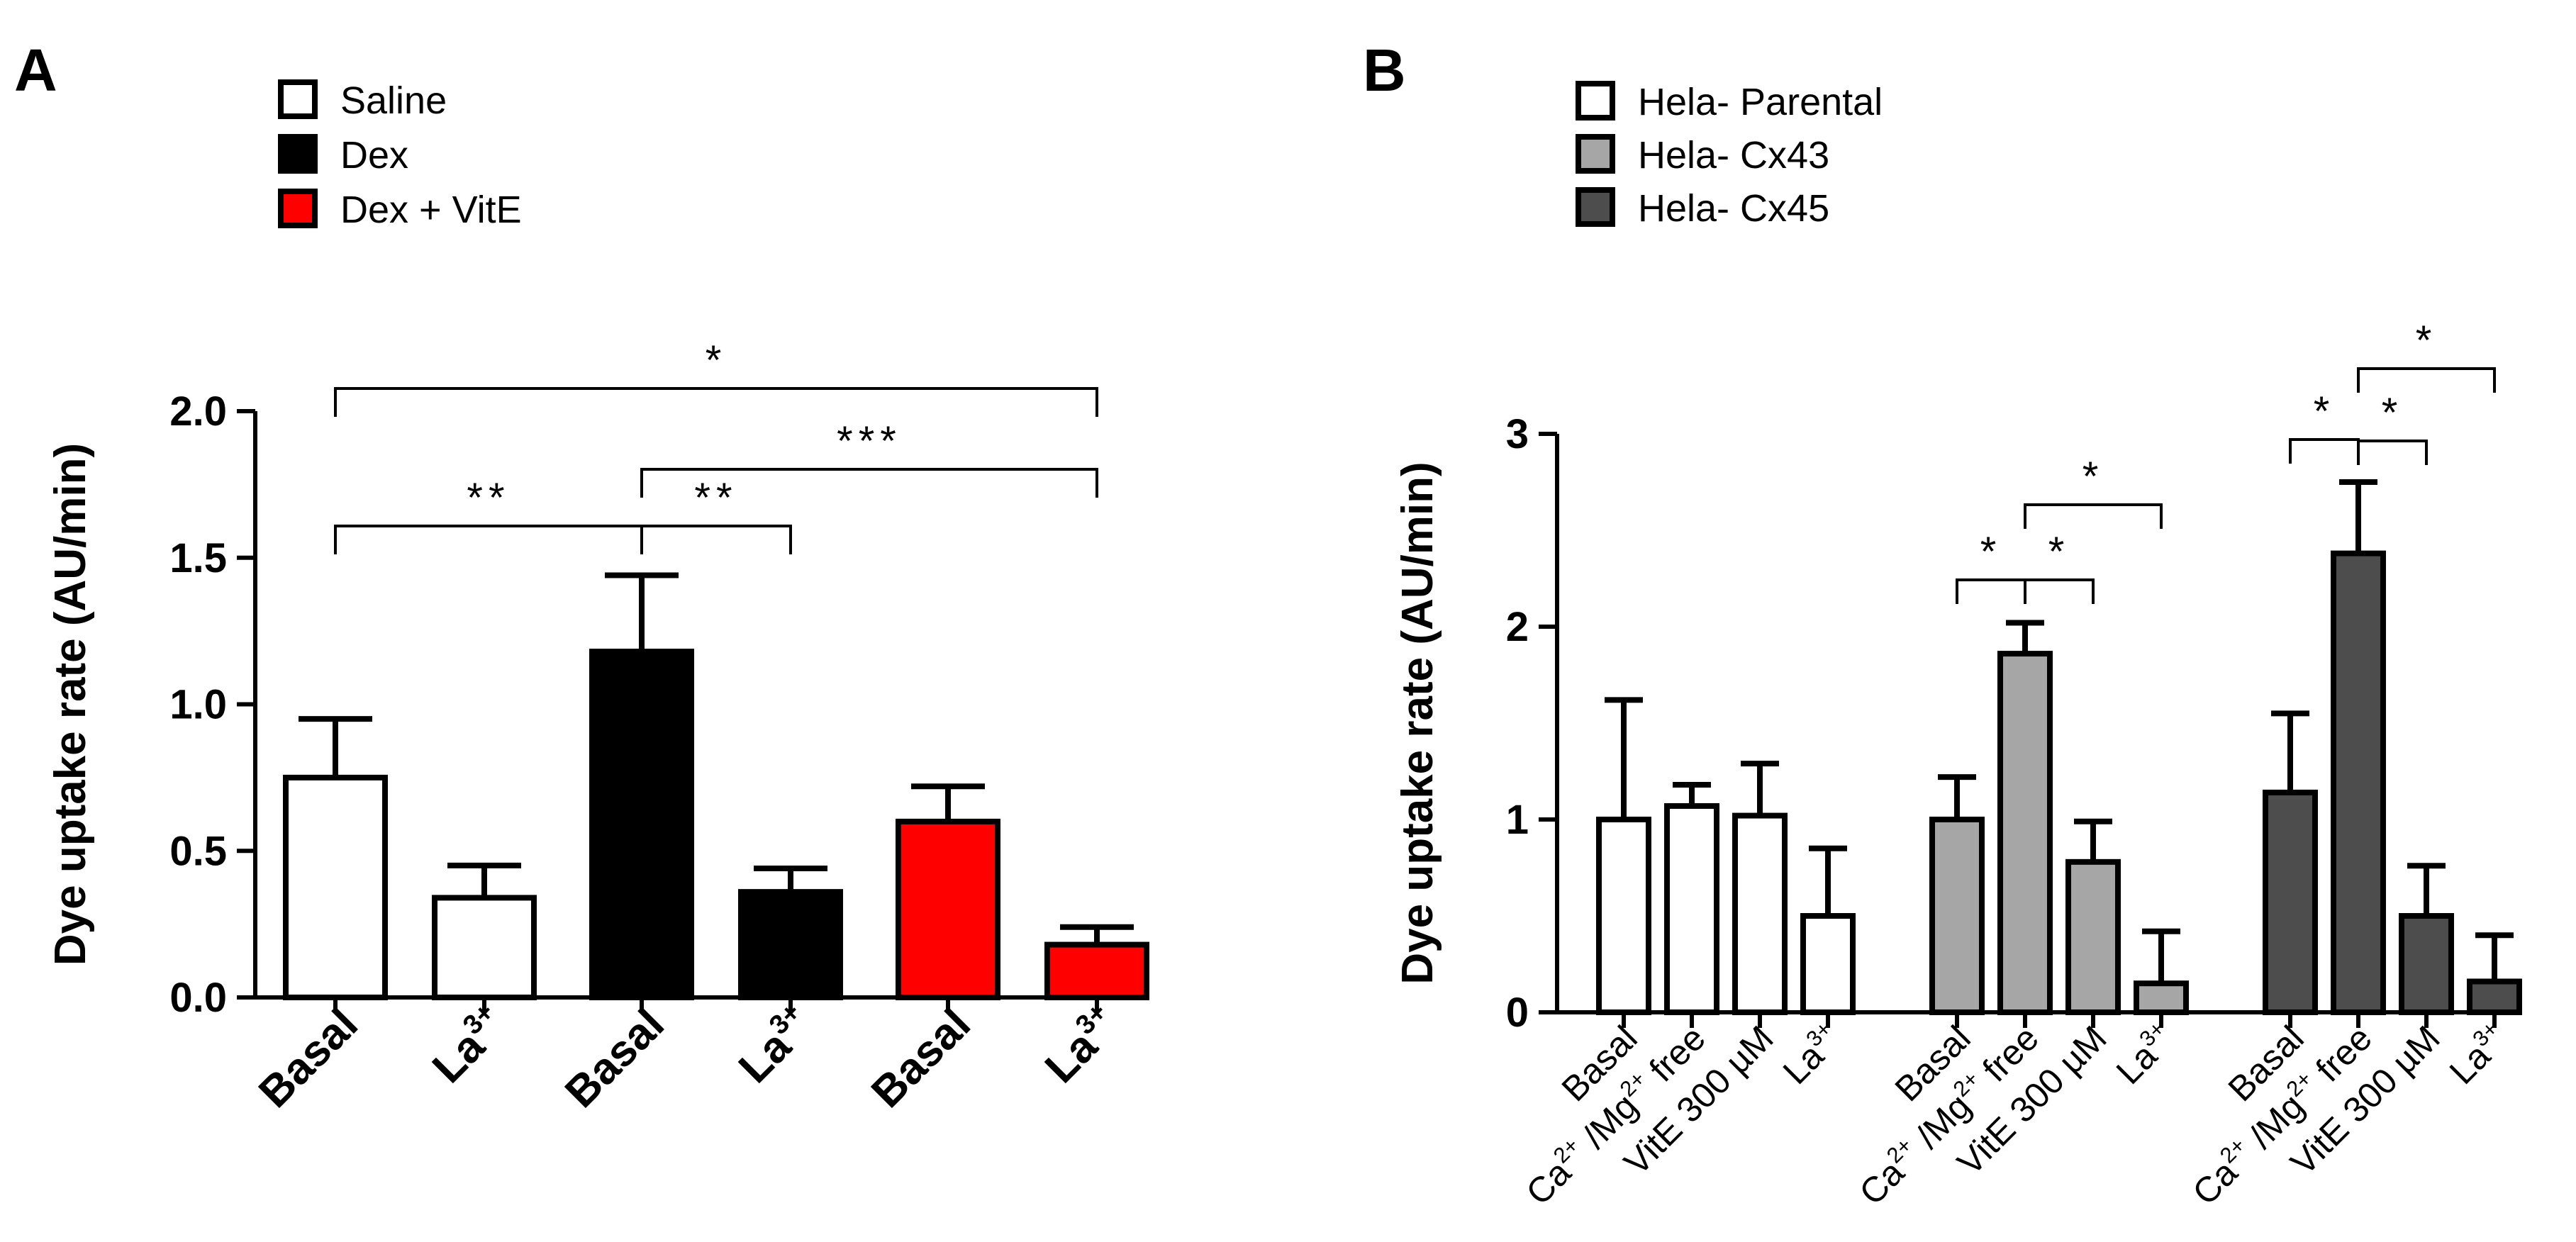 Image resolution: width=2576 pixels, height=1242 pixels. I want to click on panel-letter: A, so click(35, 70).